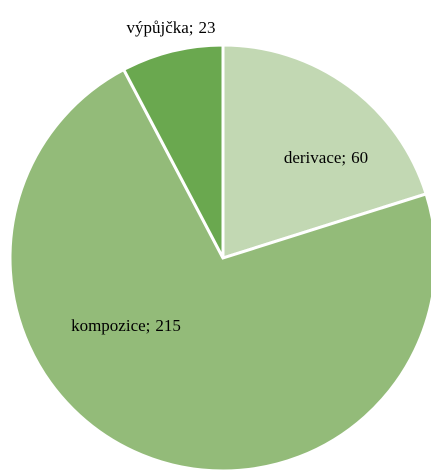  I want to click on slice-label-category: kompozice, so click(108, 325).